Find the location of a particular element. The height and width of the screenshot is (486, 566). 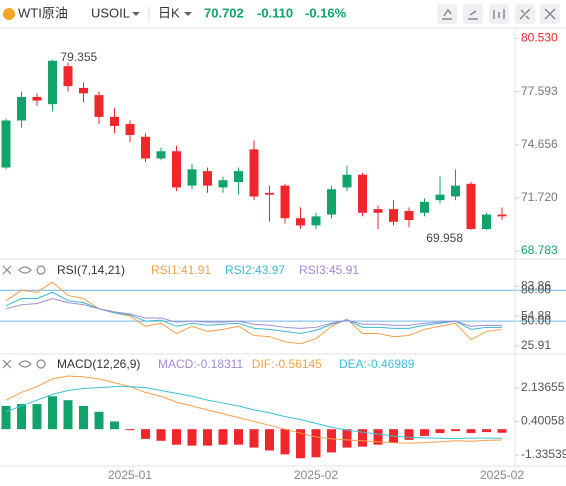

period: 日K is located at coordinates (169, 12).